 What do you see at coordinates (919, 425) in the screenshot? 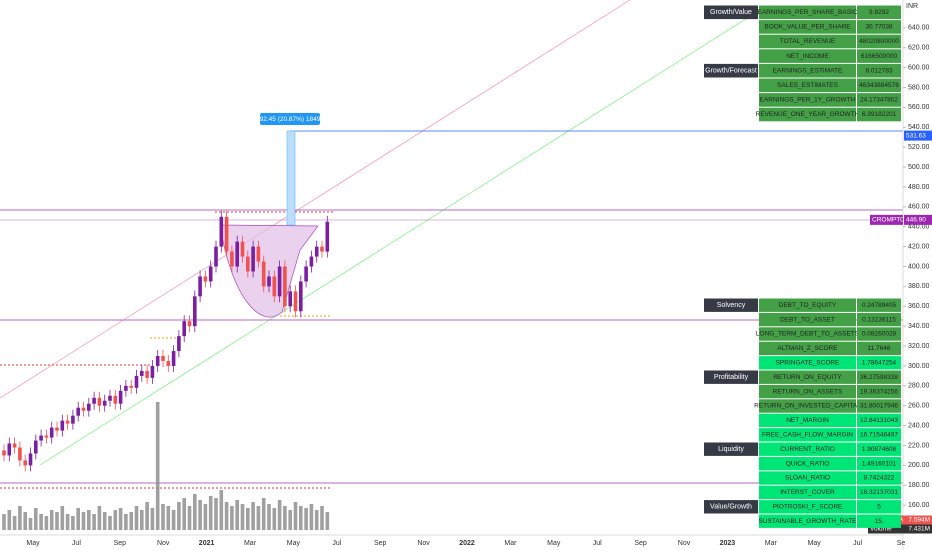
I see `y-tick-label: 240.00` at bounding box center [919, 425].